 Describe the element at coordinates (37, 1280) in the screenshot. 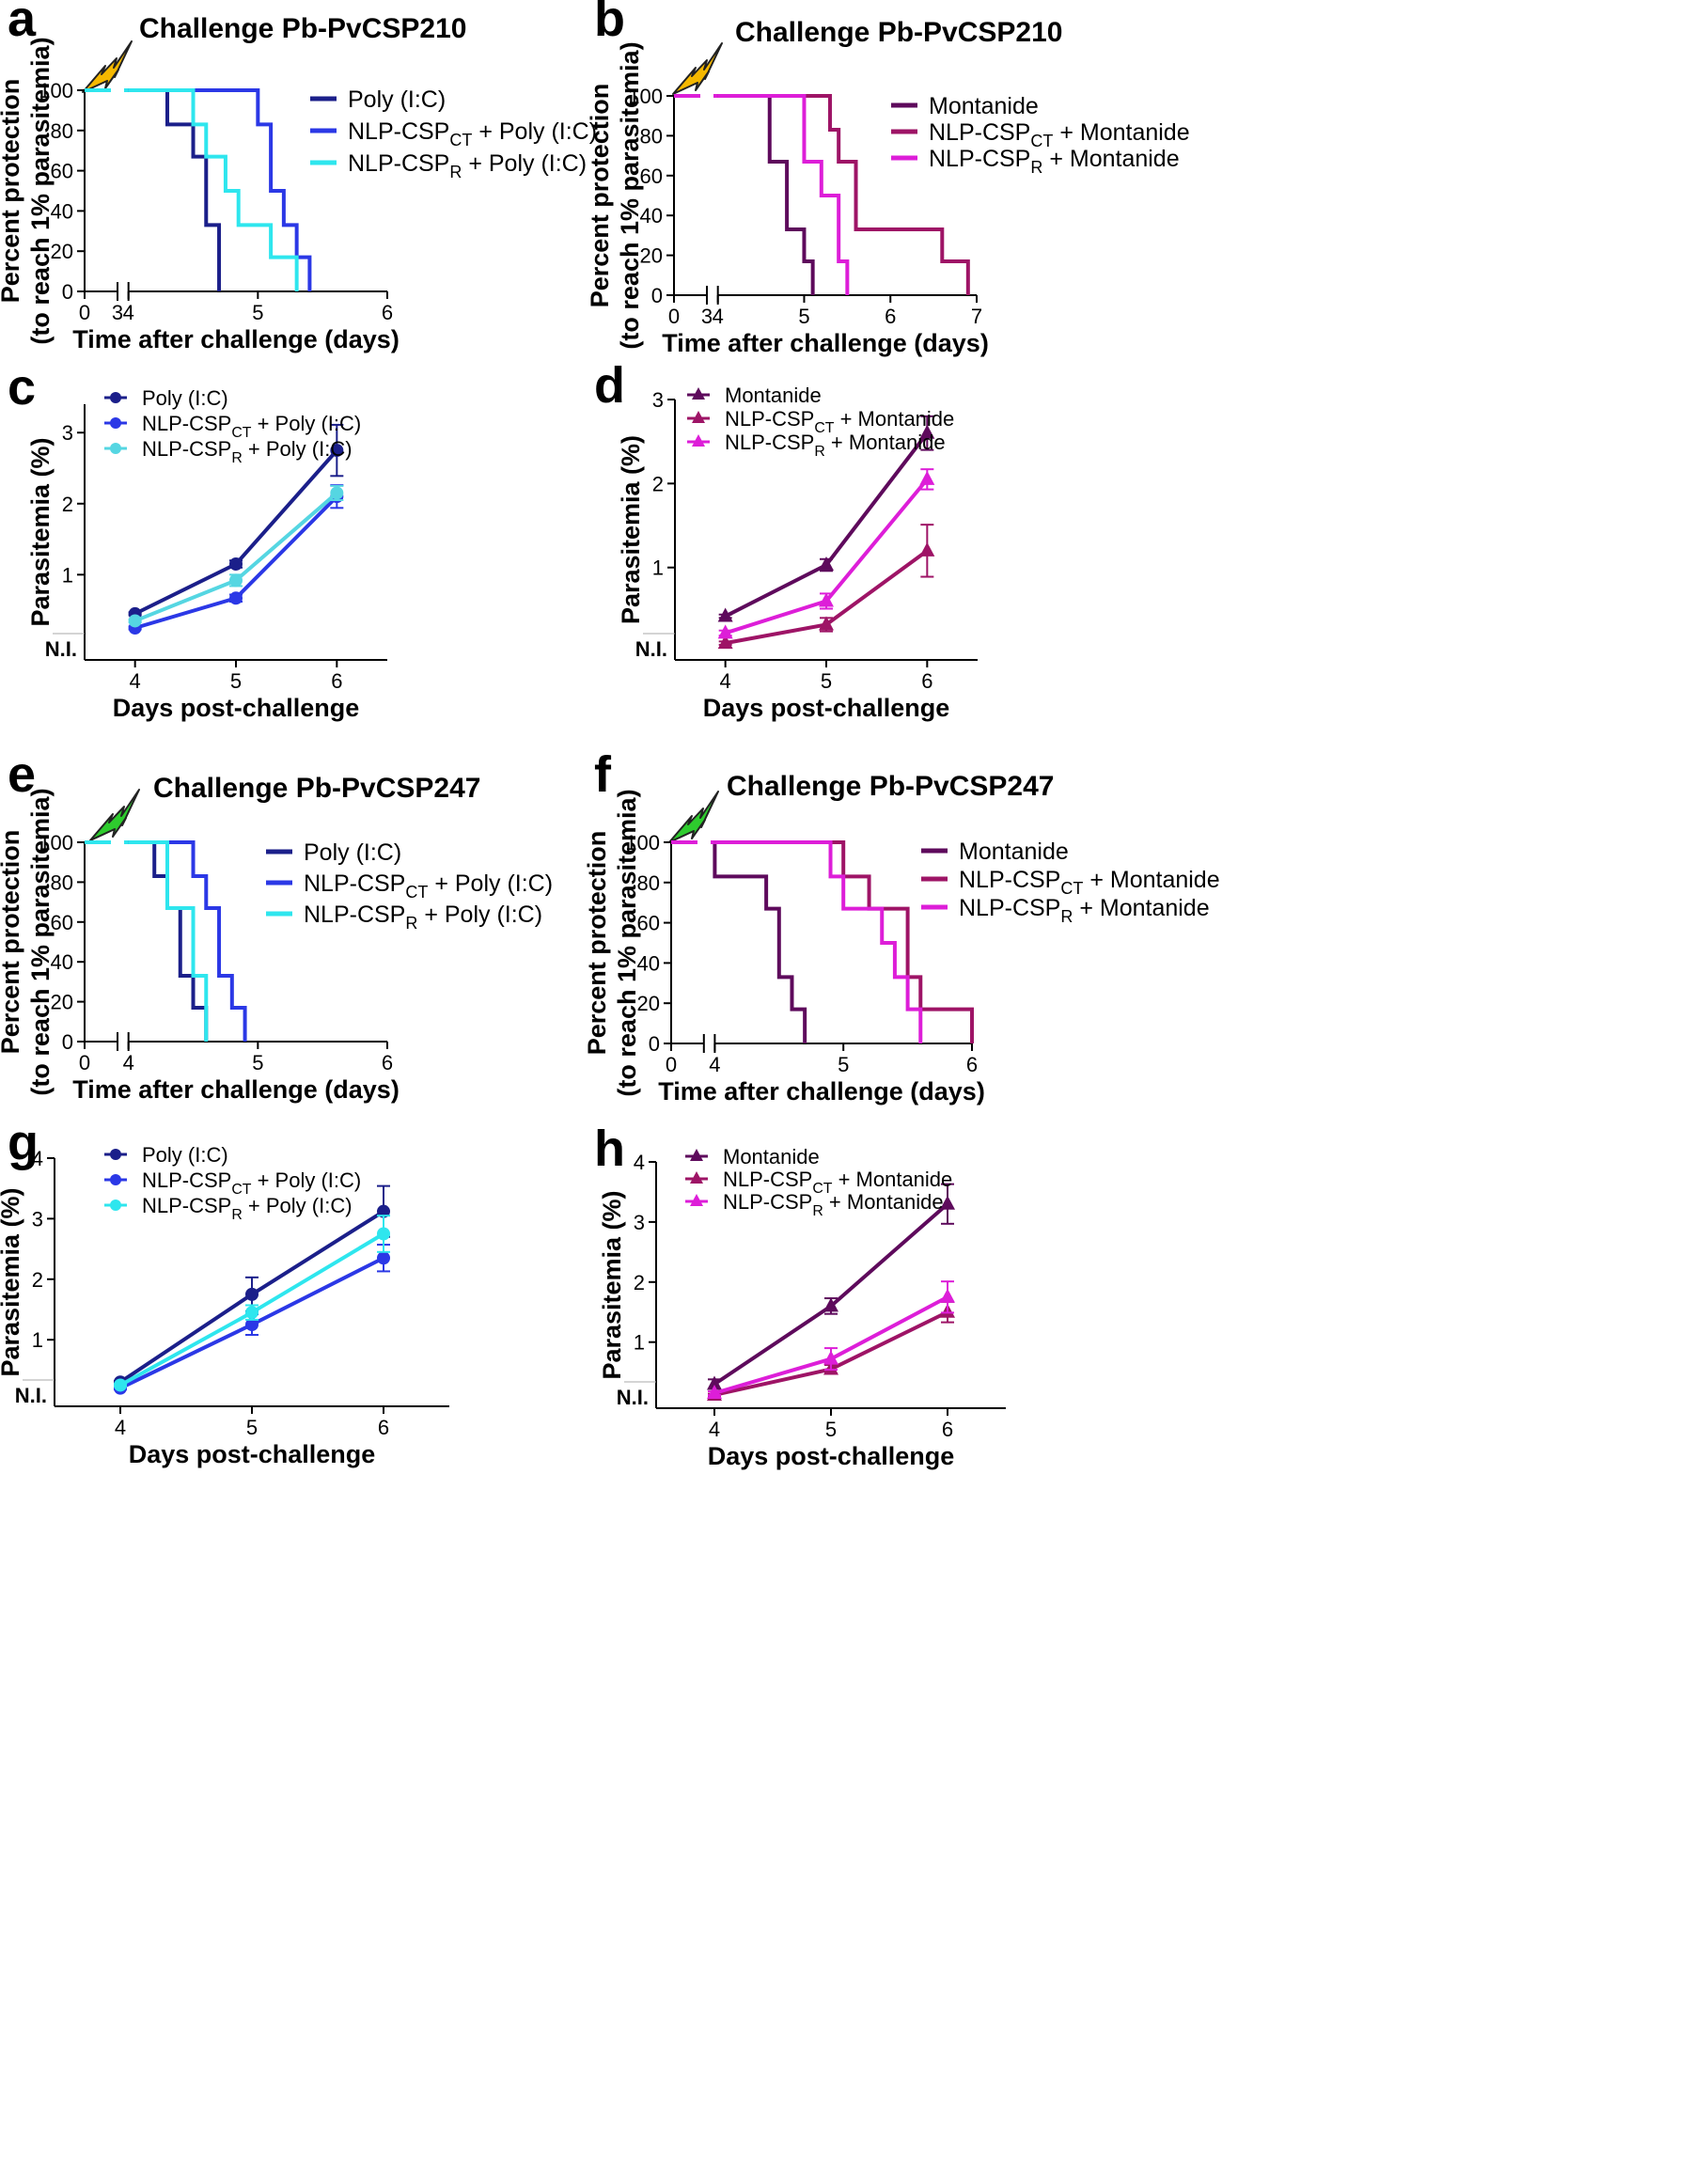

I see `panel-g-ytick-label-2: 2` at that location.